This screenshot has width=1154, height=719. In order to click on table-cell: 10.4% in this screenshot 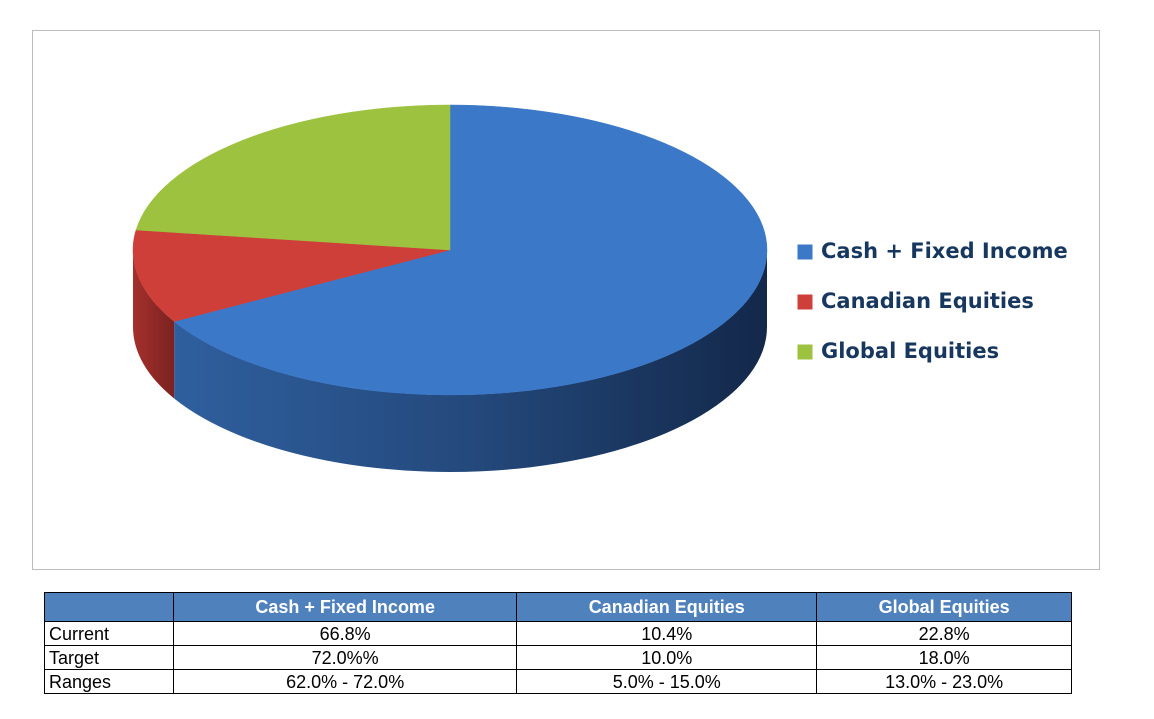, I will do `click(667, 633)`.